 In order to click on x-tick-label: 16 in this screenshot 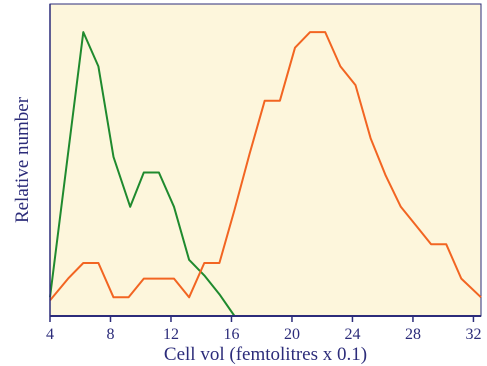, I will do `click(231, 334)`.